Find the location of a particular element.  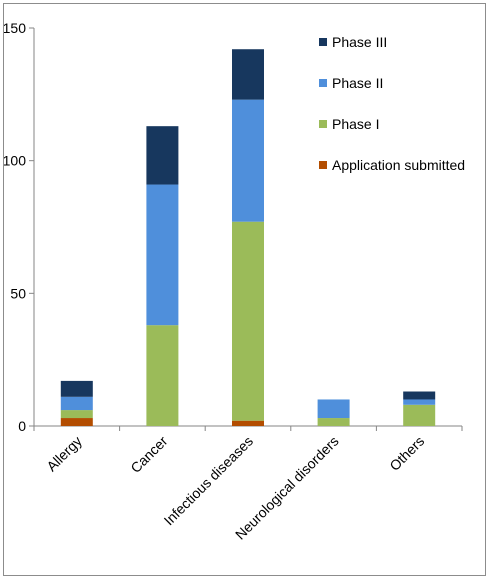

x-tick-label-infectious-diseases: Infectious diseases is located at coordinates (209, 481).